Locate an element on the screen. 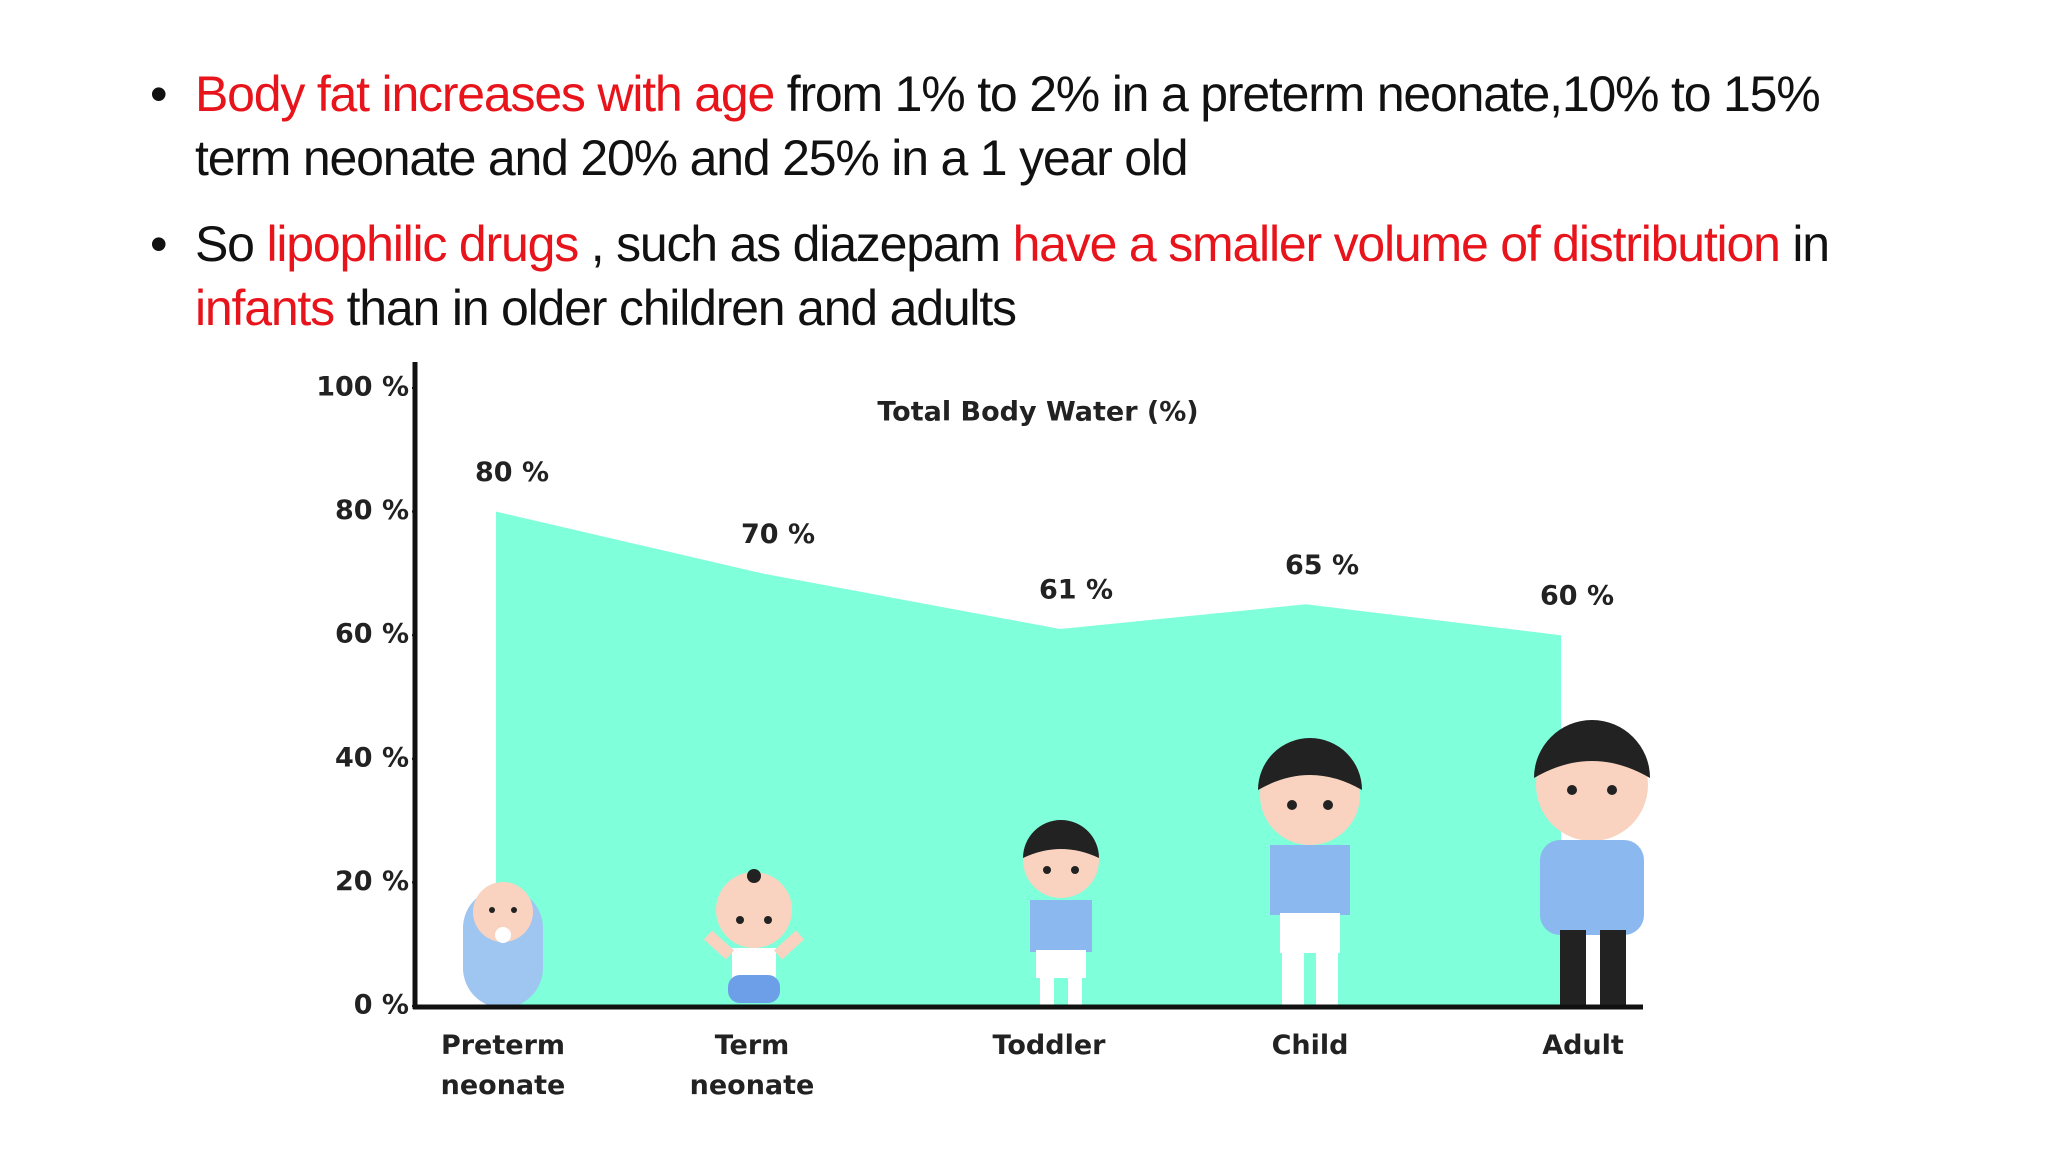 The image size is (2048, 1152). bullet-text: lipophilic drugs is located at coordinates (422, 244).